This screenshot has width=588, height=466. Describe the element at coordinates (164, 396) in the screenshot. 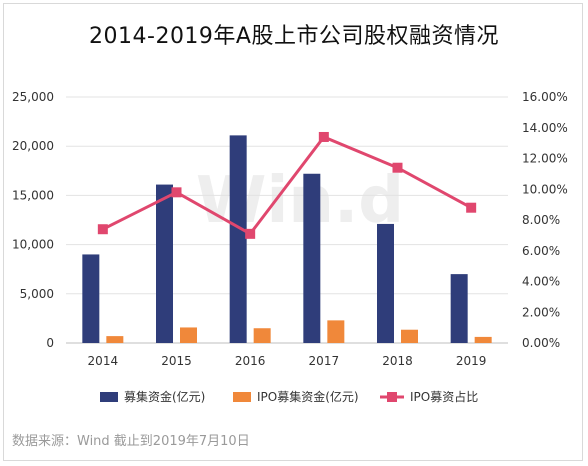

I see `legend-label: 募集资金(亿元)` at that location.